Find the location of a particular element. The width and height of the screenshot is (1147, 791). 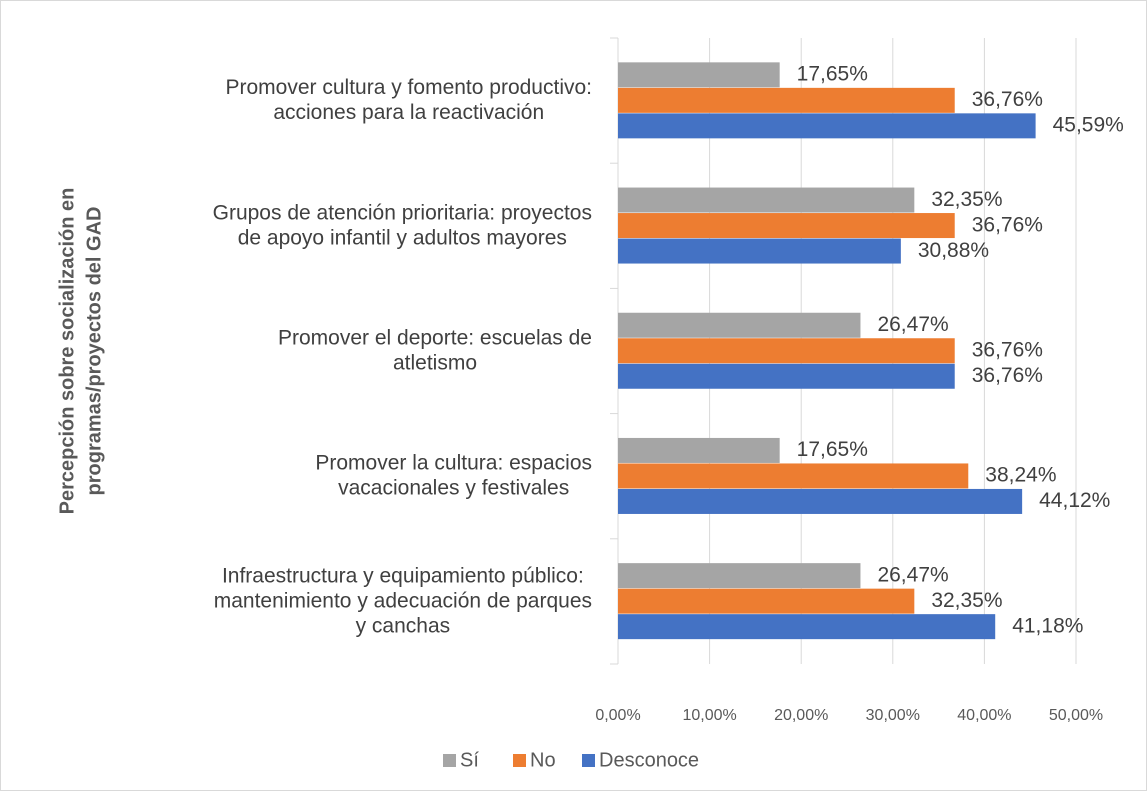

value-label: 30,88% is located at coordinates (953, 250).